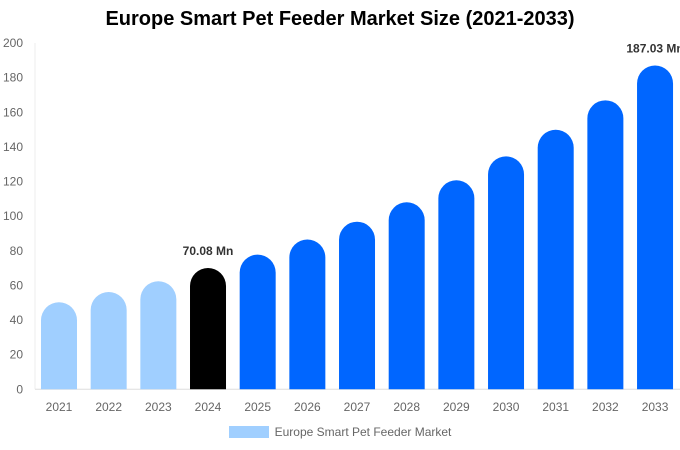  I want to click on bar-2029, so click(456, 285).